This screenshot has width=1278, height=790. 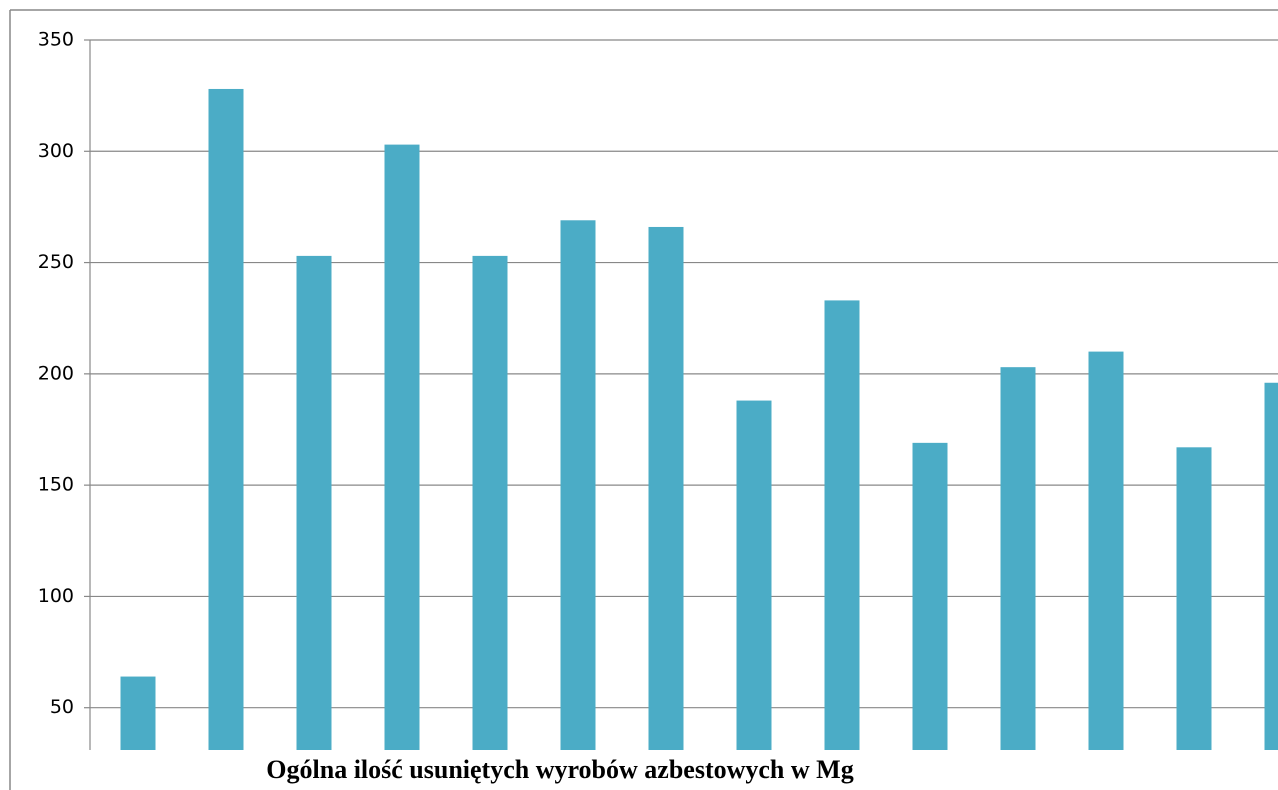 I want to click on y-tick-label: 300, so click(x=56, y=151).